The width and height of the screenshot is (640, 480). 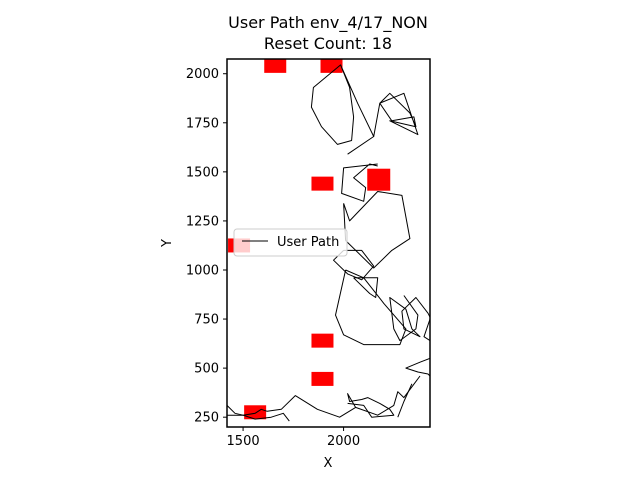 I want to click on y-tick-label: 1000, so click(x=202, y=270).